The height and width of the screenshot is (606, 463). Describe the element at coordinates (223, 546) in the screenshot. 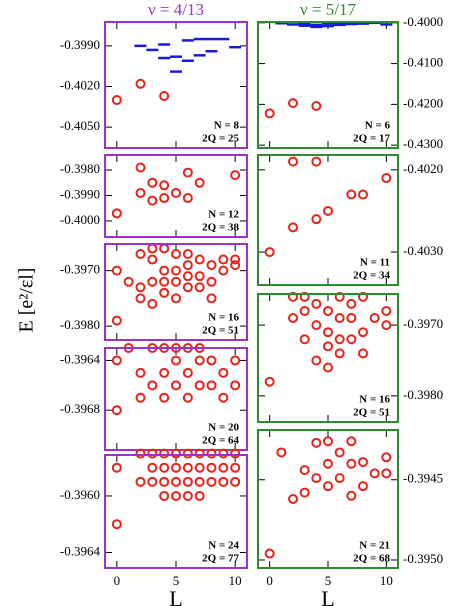

I see `annotation: N = 24` at that location.